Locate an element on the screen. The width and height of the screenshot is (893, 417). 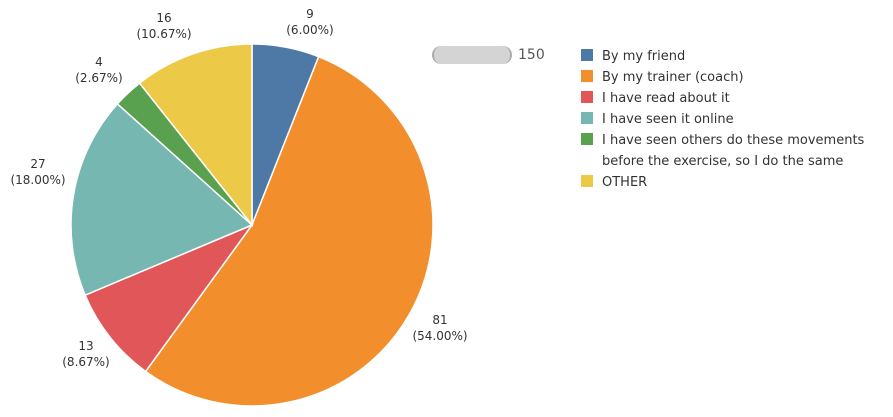
slice-percent-label: (6.00%) is located at coordinates (309, 30).